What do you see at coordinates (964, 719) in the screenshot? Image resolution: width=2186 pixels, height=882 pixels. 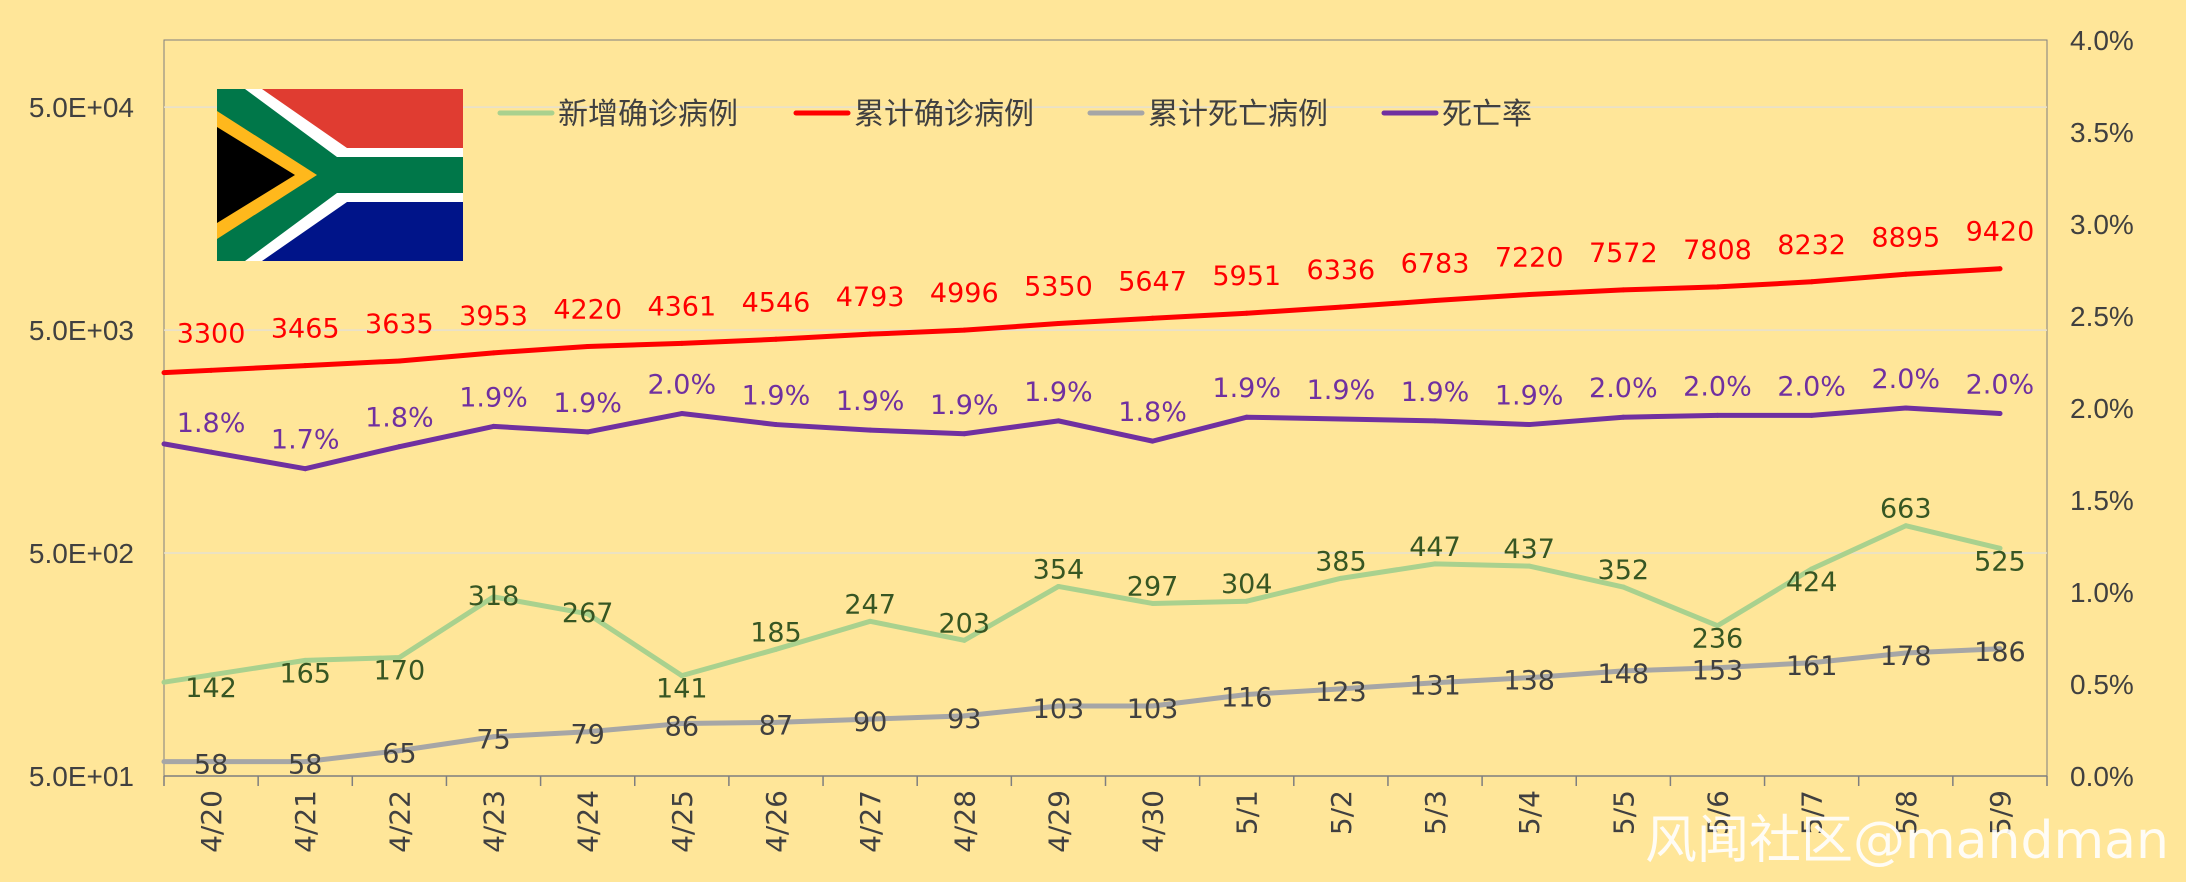 I see `cumulative-deaths-data-label: 93` at bounding box center [964, 719].